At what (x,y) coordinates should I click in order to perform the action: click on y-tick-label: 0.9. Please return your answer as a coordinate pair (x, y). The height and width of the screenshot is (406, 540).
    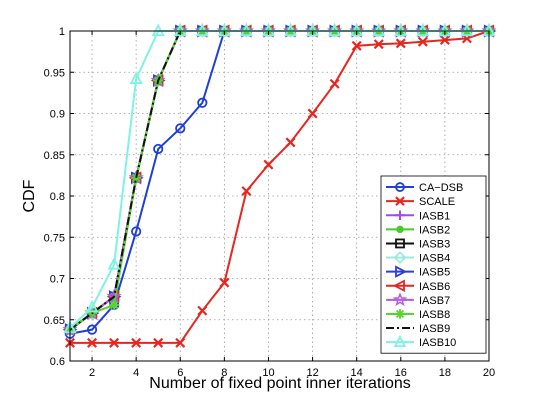
    Looking at the image, I should click on (57, 115).